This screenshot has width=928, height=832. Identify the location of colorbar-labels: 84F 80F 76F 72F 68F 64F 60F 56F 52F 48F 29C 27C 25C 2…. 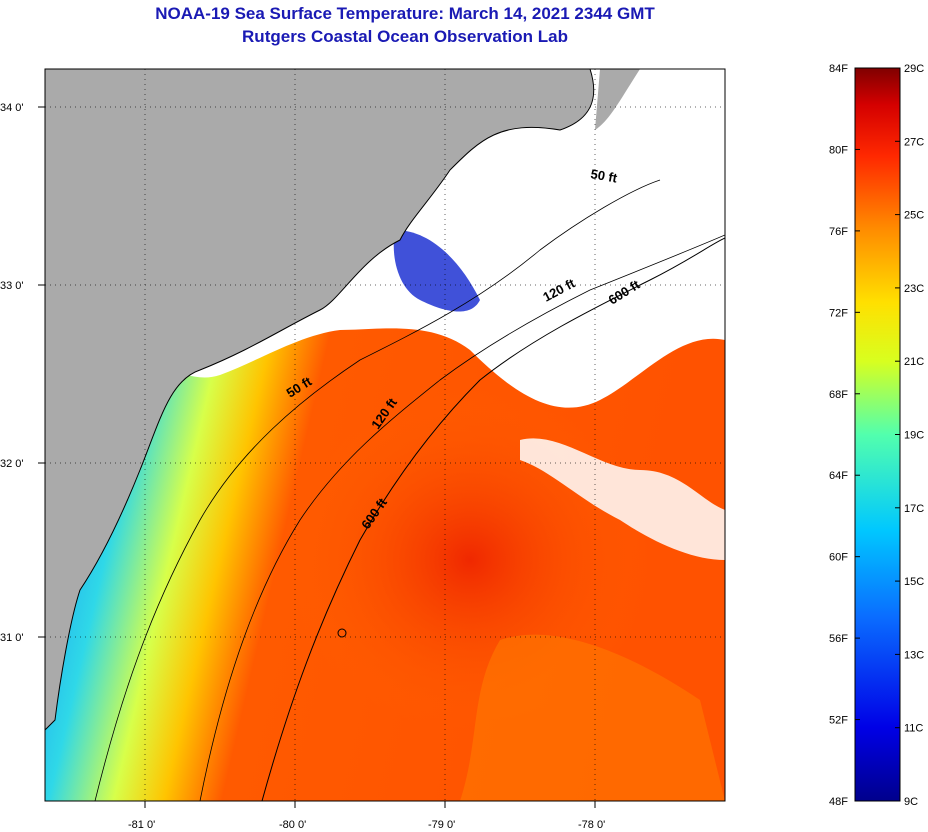
(876, 435).